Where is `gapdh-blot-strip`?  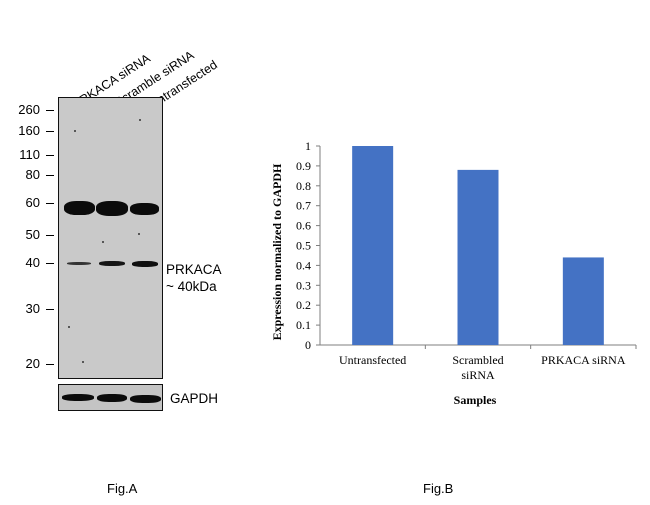 gapdh-blot-strip is located at coordinates (110, 397).